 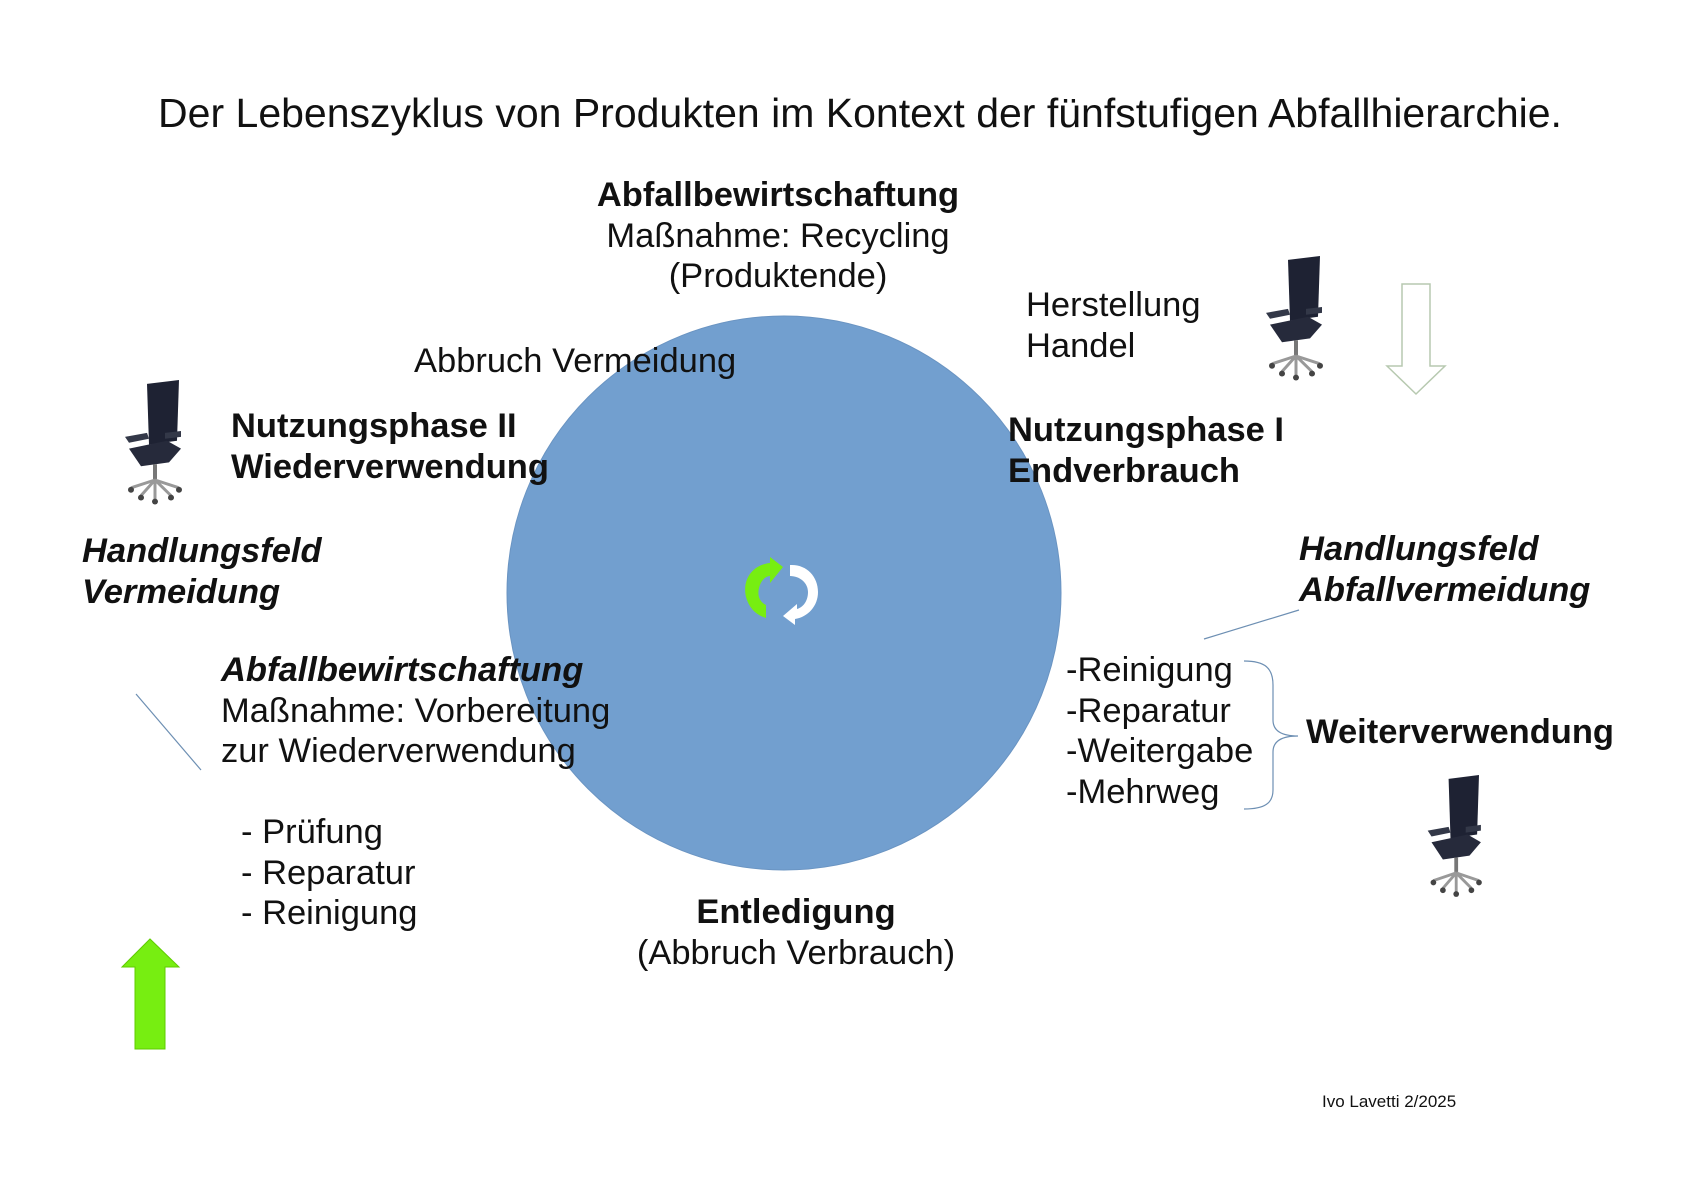 What do you see at coordinates (390, 466) in the screenshot?
I see `wiederverwendung-label: Wiederverwendung` at bounding box center [390, 466].